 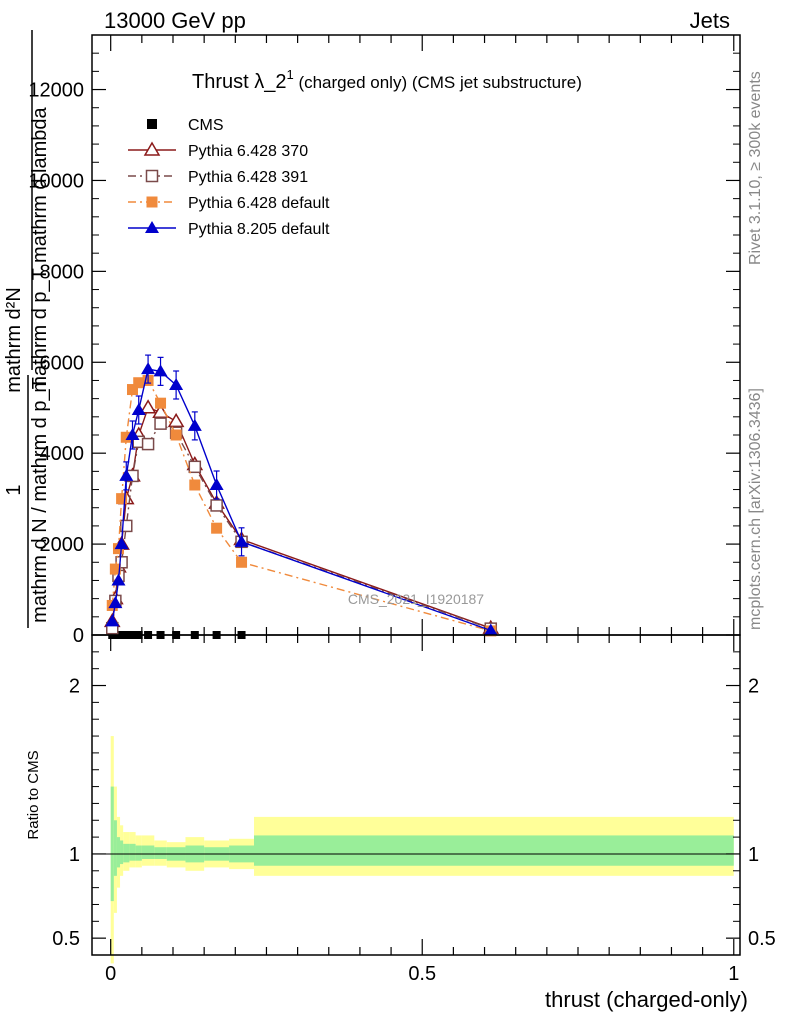 What do you see at coordinates (438, 82) in the screenshot?
I see `title-suffix: (charged only) (CMS jet substructure)` at bounding box center [438, 82].